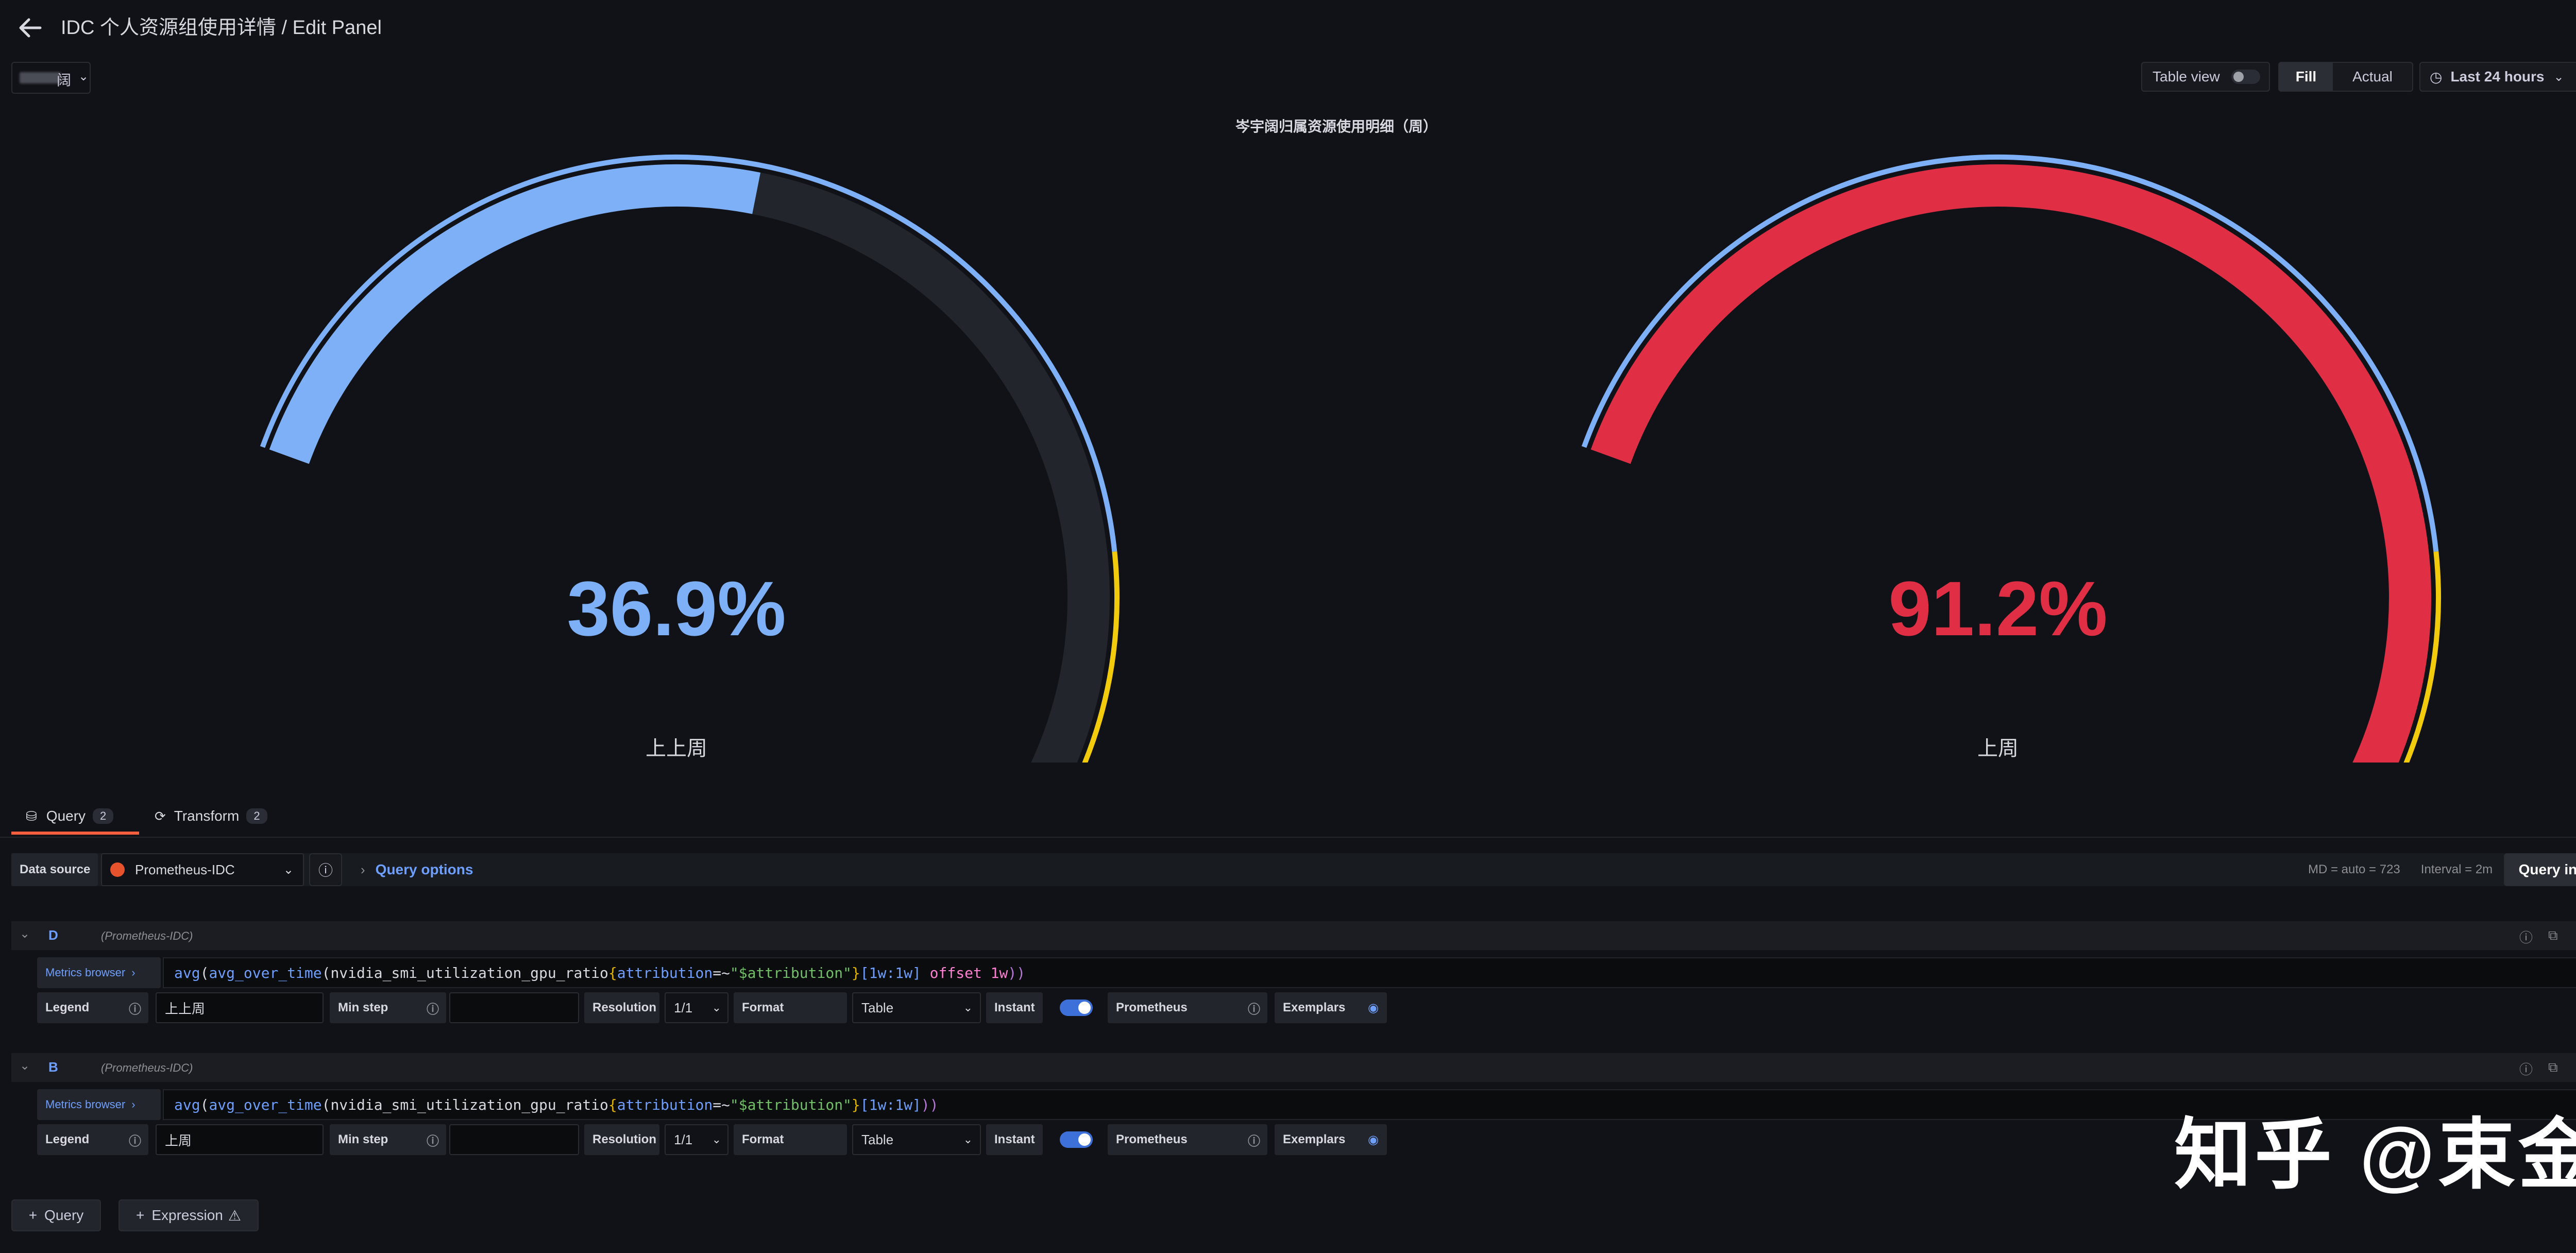  Describe the element at coordinates (676, 748) in the screenshot. I see `gauge-label-1: 上上周` at that location.